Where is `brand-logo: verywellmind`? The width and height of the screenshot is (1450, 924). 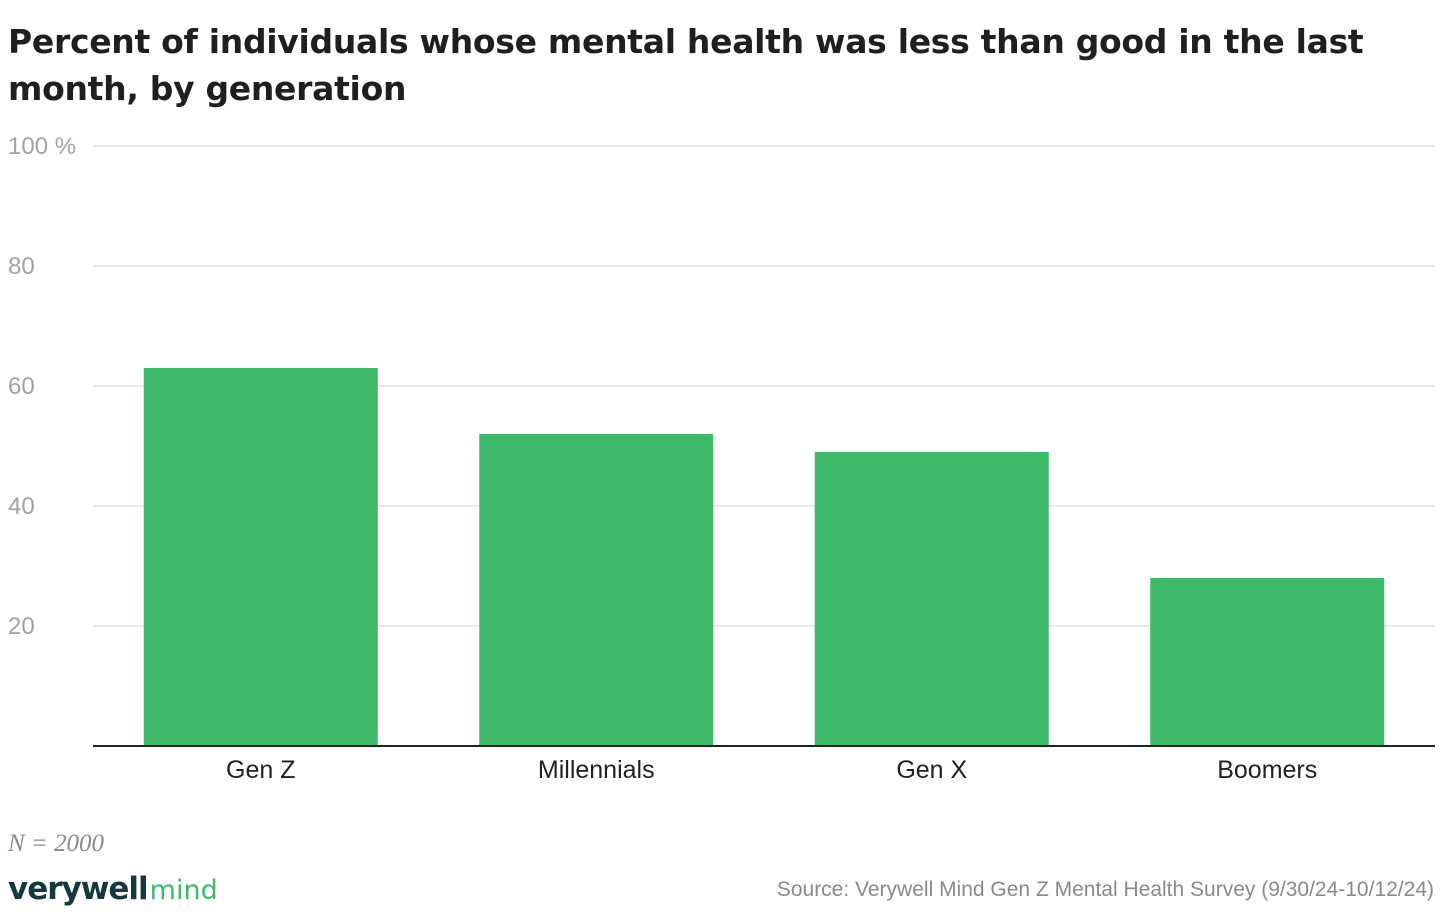
brand-logo: verywellmind is located at coordinates (113, 890).